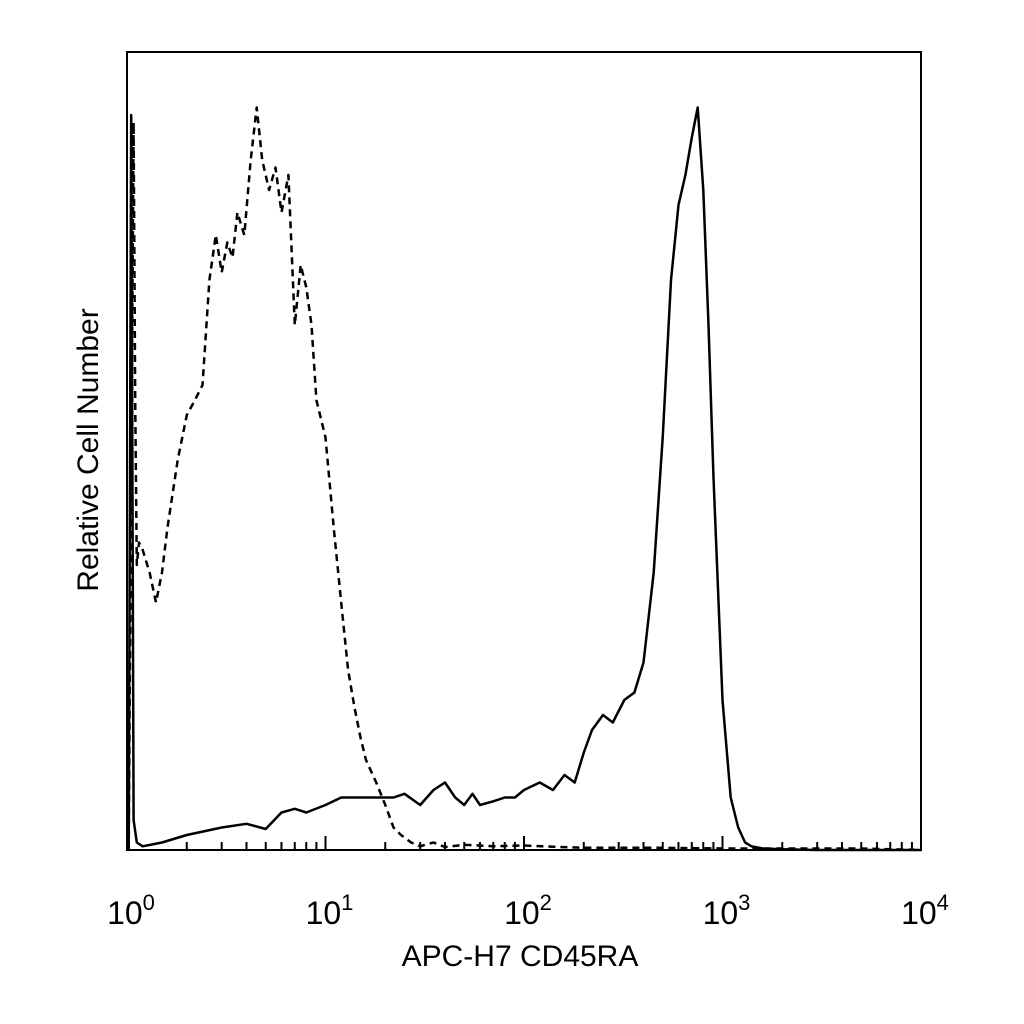 This screenshot has width=1024, height=1024. Describe the element at coordinates (330, 910) in the screenshot. I see `x-tick-label: 10¹` at that location.